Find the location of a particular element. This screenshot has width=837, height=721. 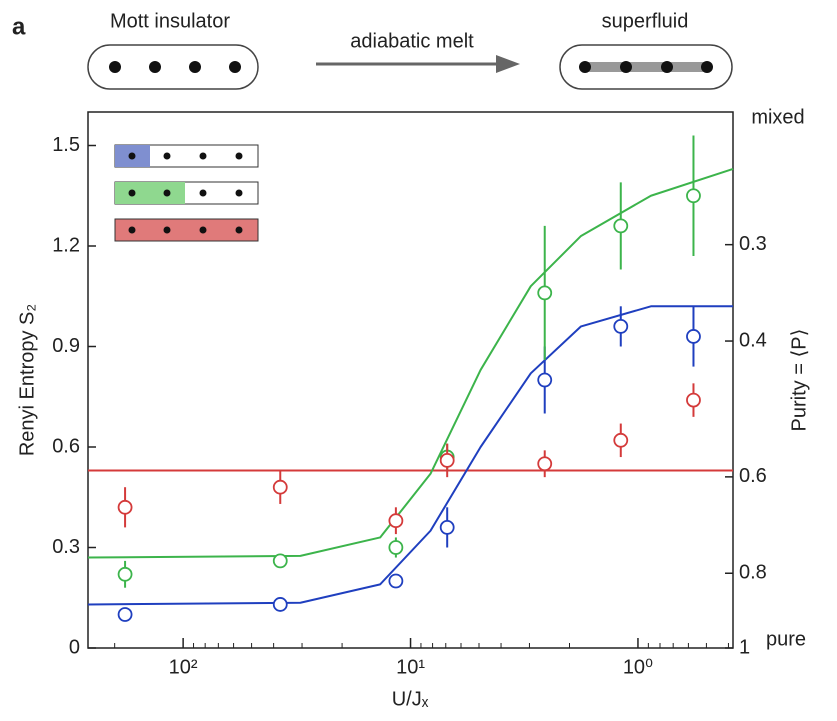

y-axis-label: Renyi Entropy S₂ is located at coordinates (27, 380).